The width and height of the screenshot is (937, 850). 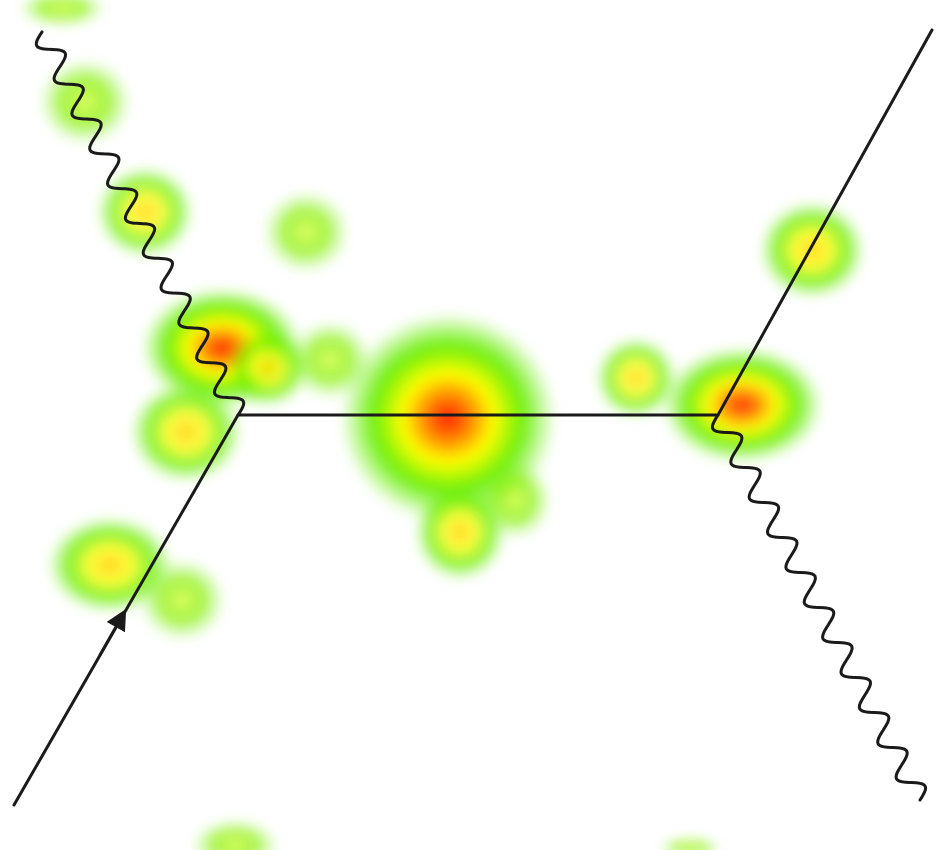 I want to click on outgoing-fermion-line, so click(x=825, y=222).